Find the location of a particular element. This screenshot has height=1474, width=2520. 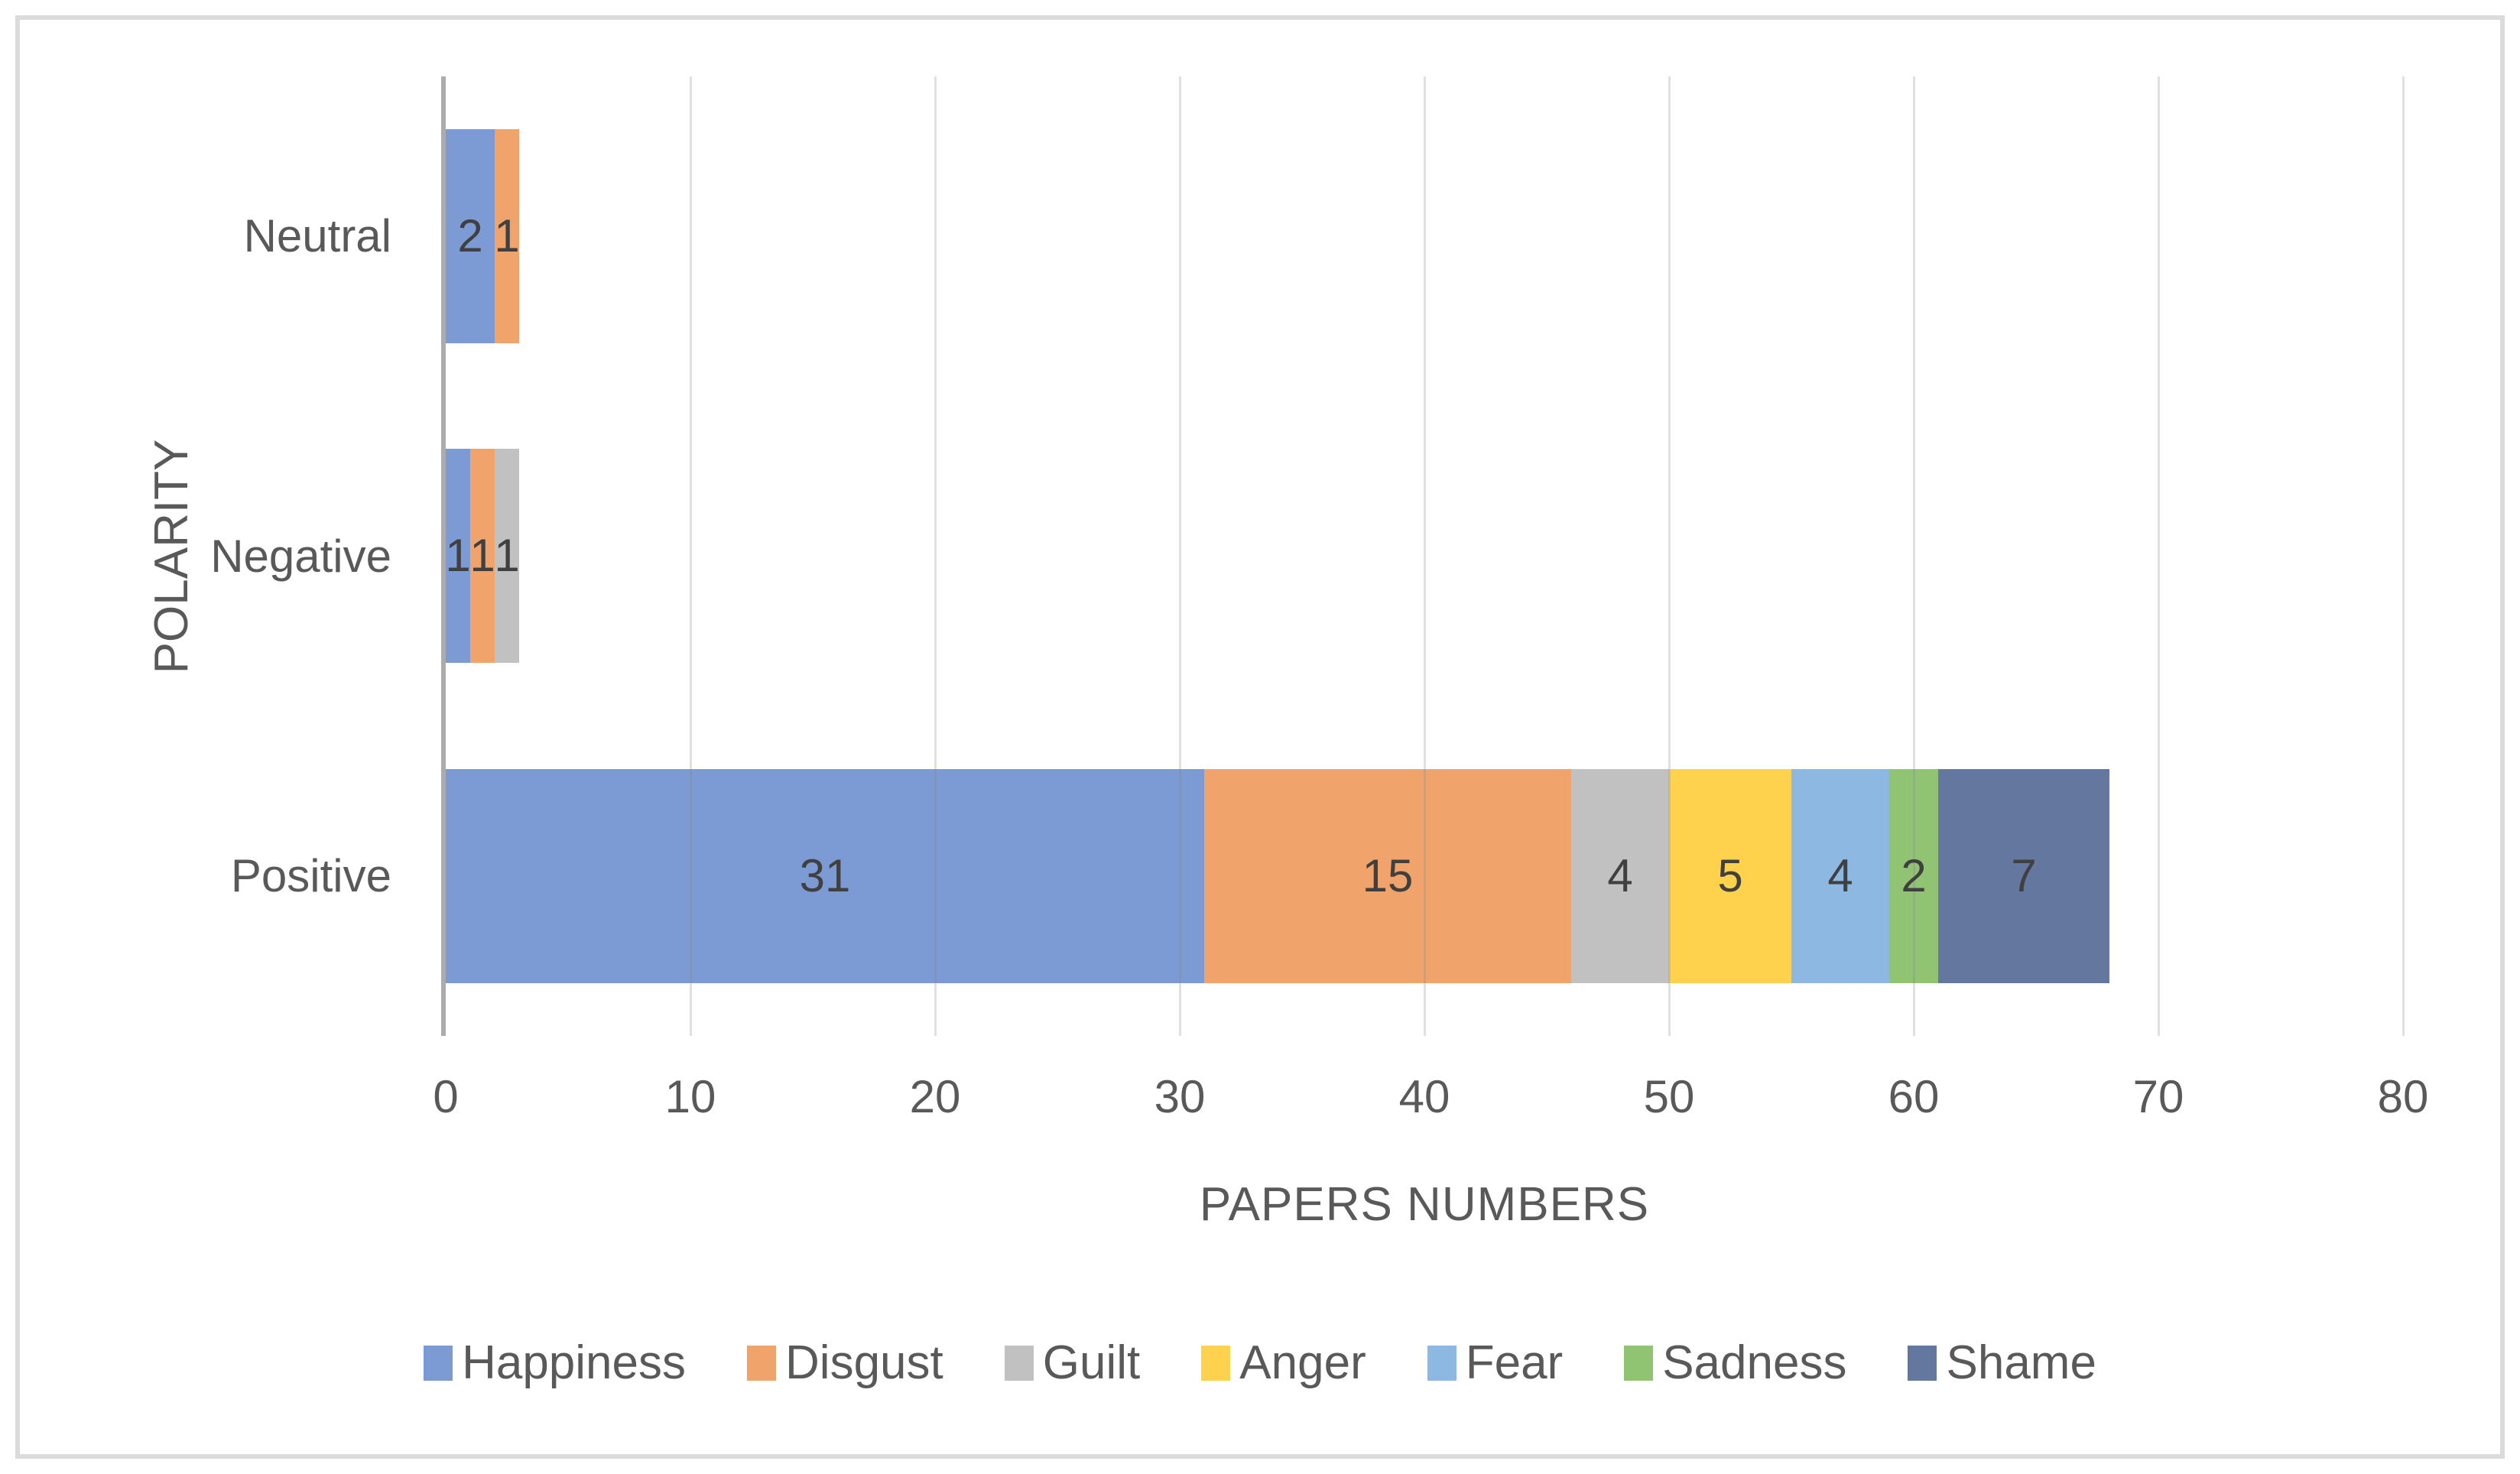

segment-happiness-positive: 31 is located at coordinates (825, 875).